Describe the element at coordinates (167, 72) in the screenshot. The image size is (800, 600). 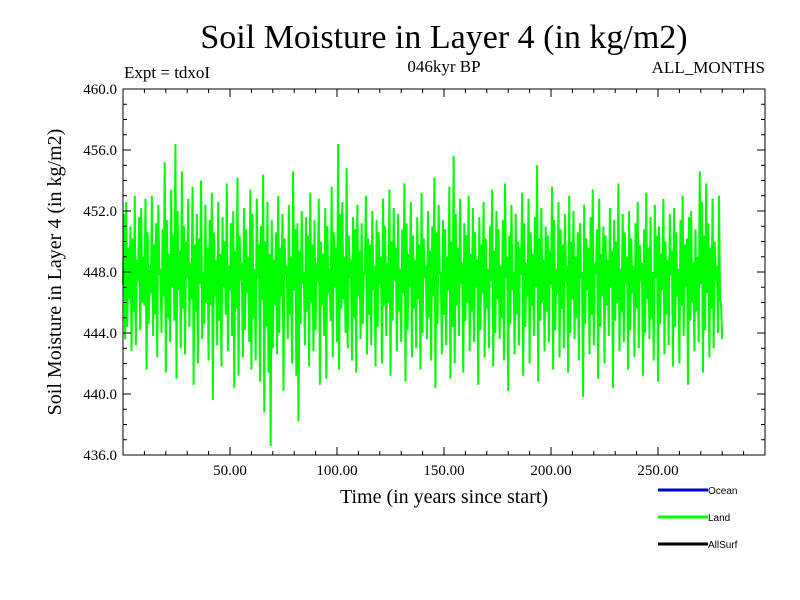
I see `experiment-label: Expt = tdxoI` at that location.